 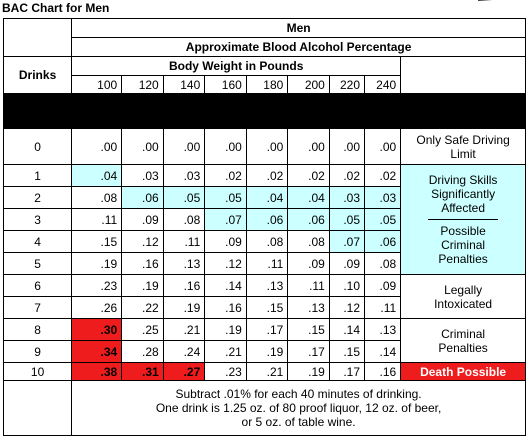 I want to click on weight-140: 140, so click(x=184, y=84).